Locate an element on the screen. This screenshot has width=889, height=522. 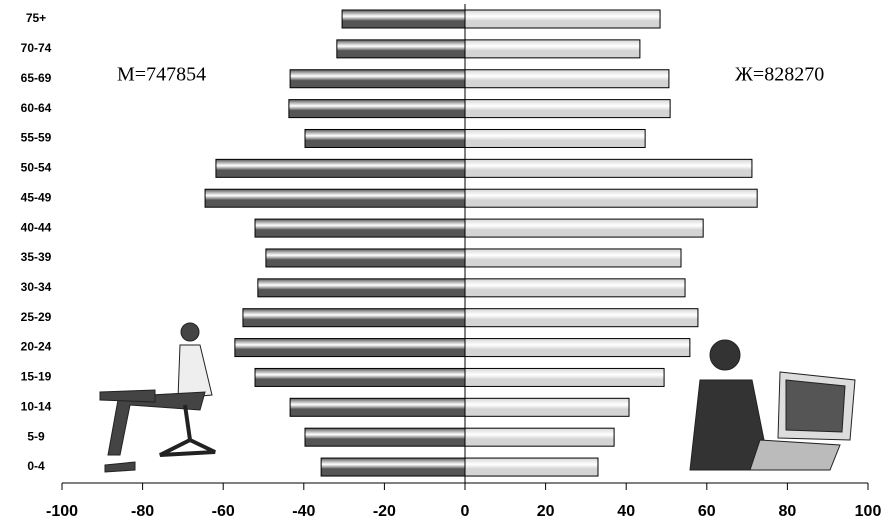
category-label: 30-34 is located at coordinates (36, 287).